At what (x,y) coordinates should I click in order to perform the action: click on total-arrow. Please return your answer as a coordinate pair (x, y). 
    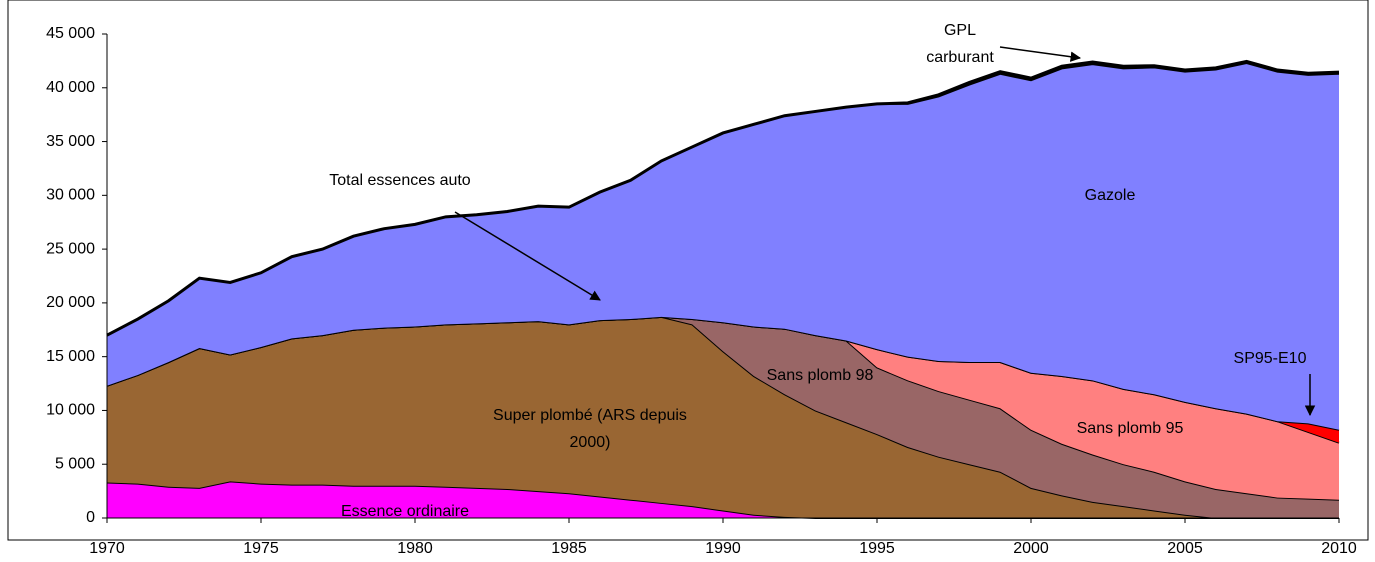
    Looking at the image, I should click on (527, 256).